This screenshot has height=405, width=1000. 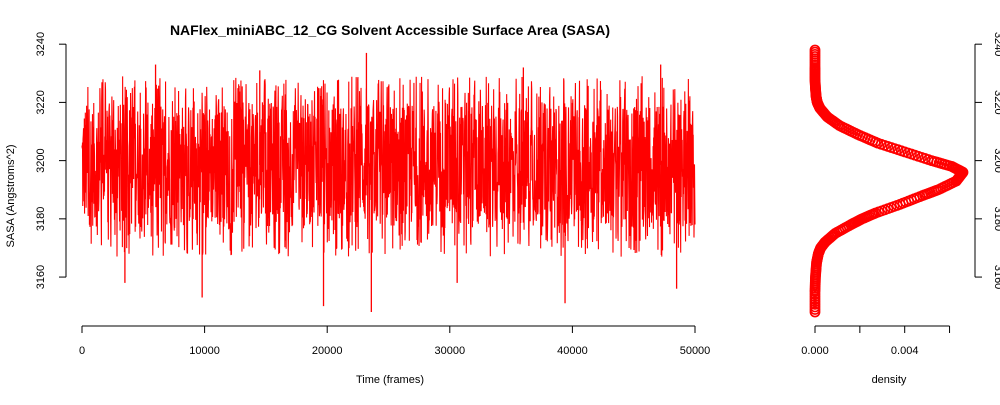 I want to click on y-axis-label: SASA (Angstroms^2), so click(x=11, y=196).